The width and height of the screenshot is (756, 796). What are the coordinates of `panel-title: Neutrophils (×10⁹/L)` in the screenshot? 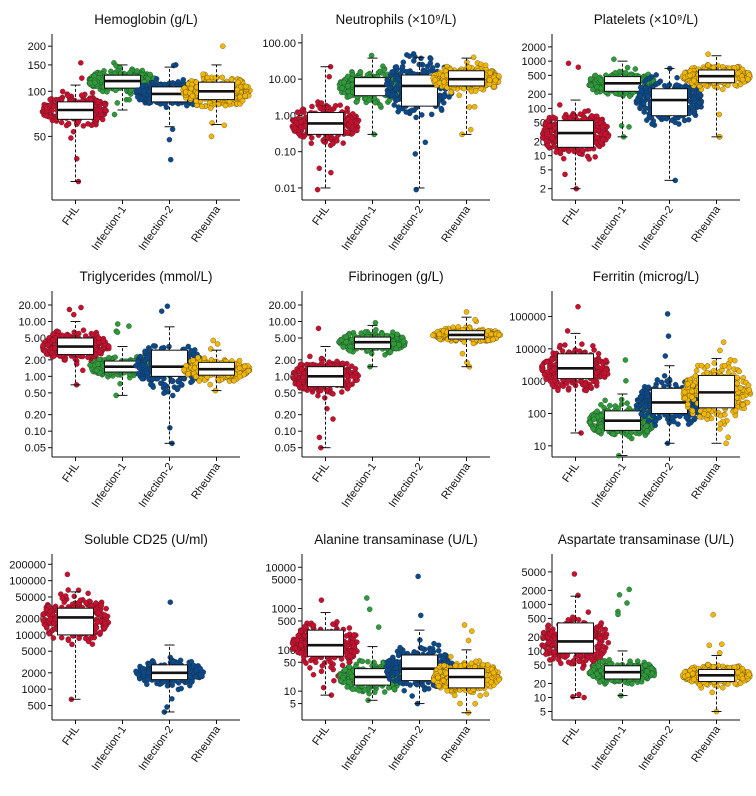 It's located at (396, 19).